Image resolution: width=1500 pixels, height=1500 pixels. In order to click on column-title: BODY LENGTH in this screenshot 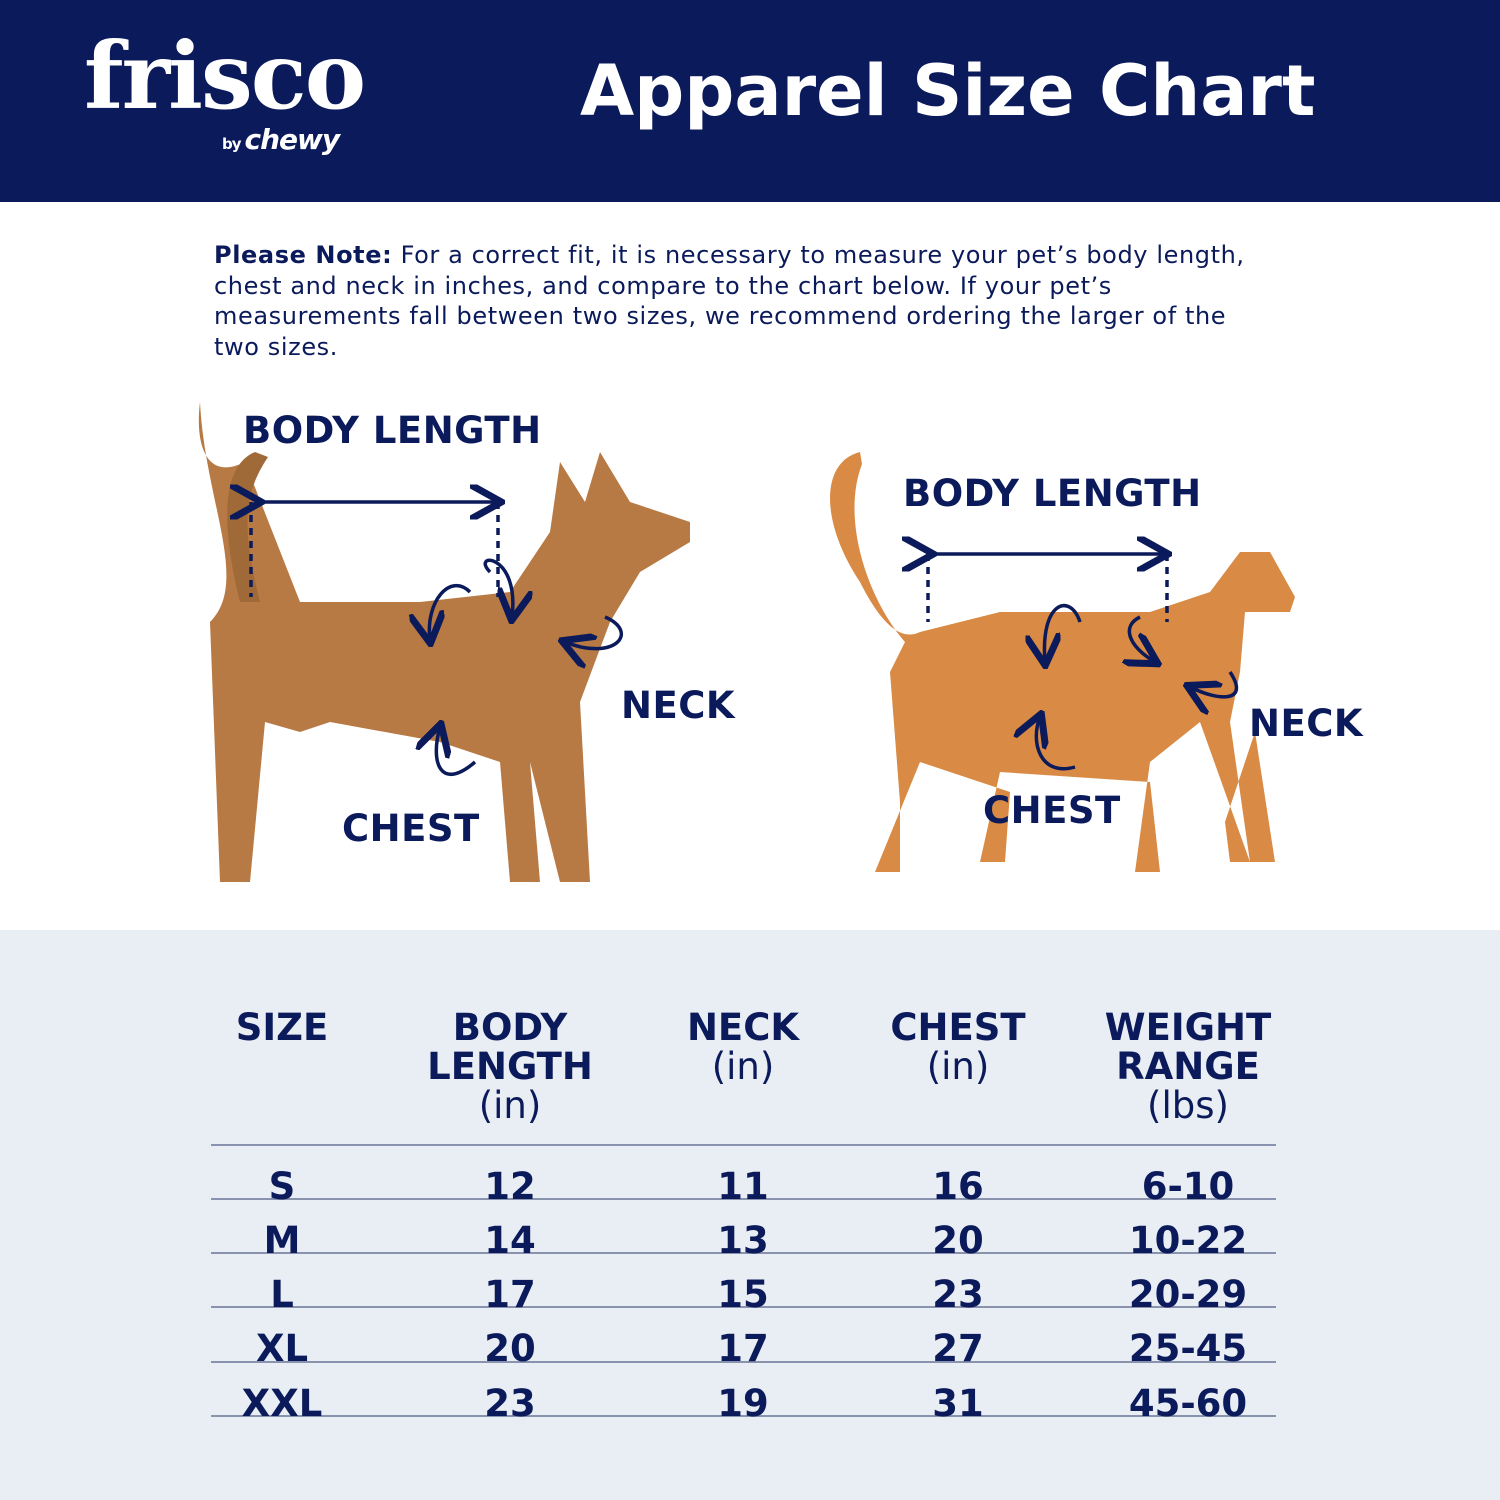, I will do `click(510, 1047)`.